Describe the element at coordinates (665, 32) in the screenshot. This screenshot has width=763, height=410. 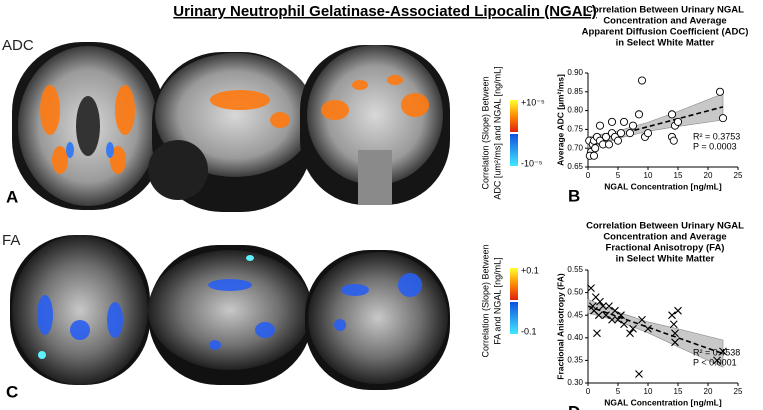
I see `chart-title: Apparent Diffusion Coefficient (ADC)` at that location.